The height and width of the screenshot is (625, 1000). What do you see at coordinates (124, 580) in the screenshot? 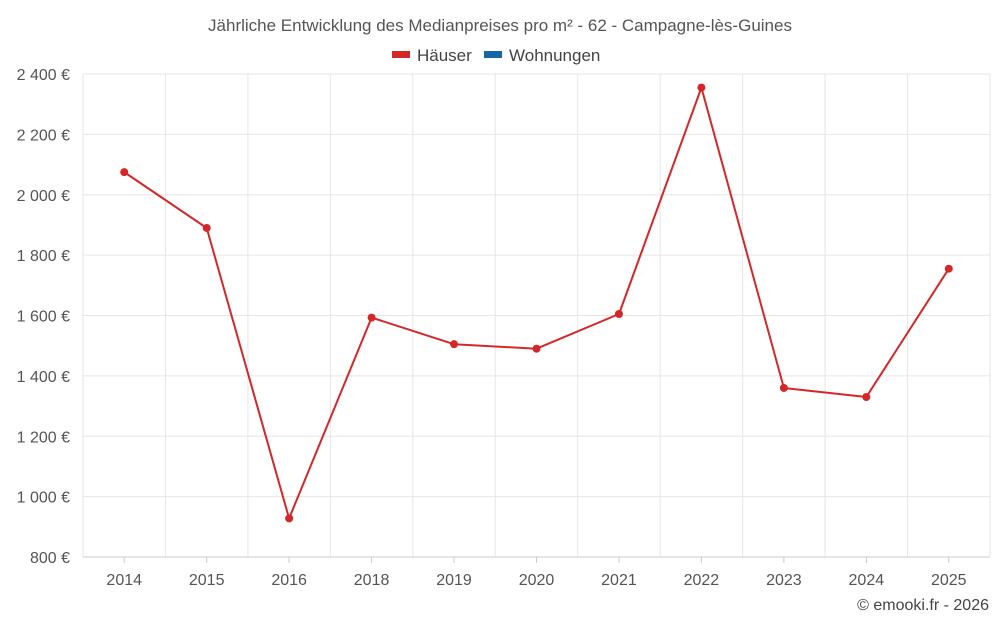
I see `x-tick-label: 2014` at bounding box center [124, 580].